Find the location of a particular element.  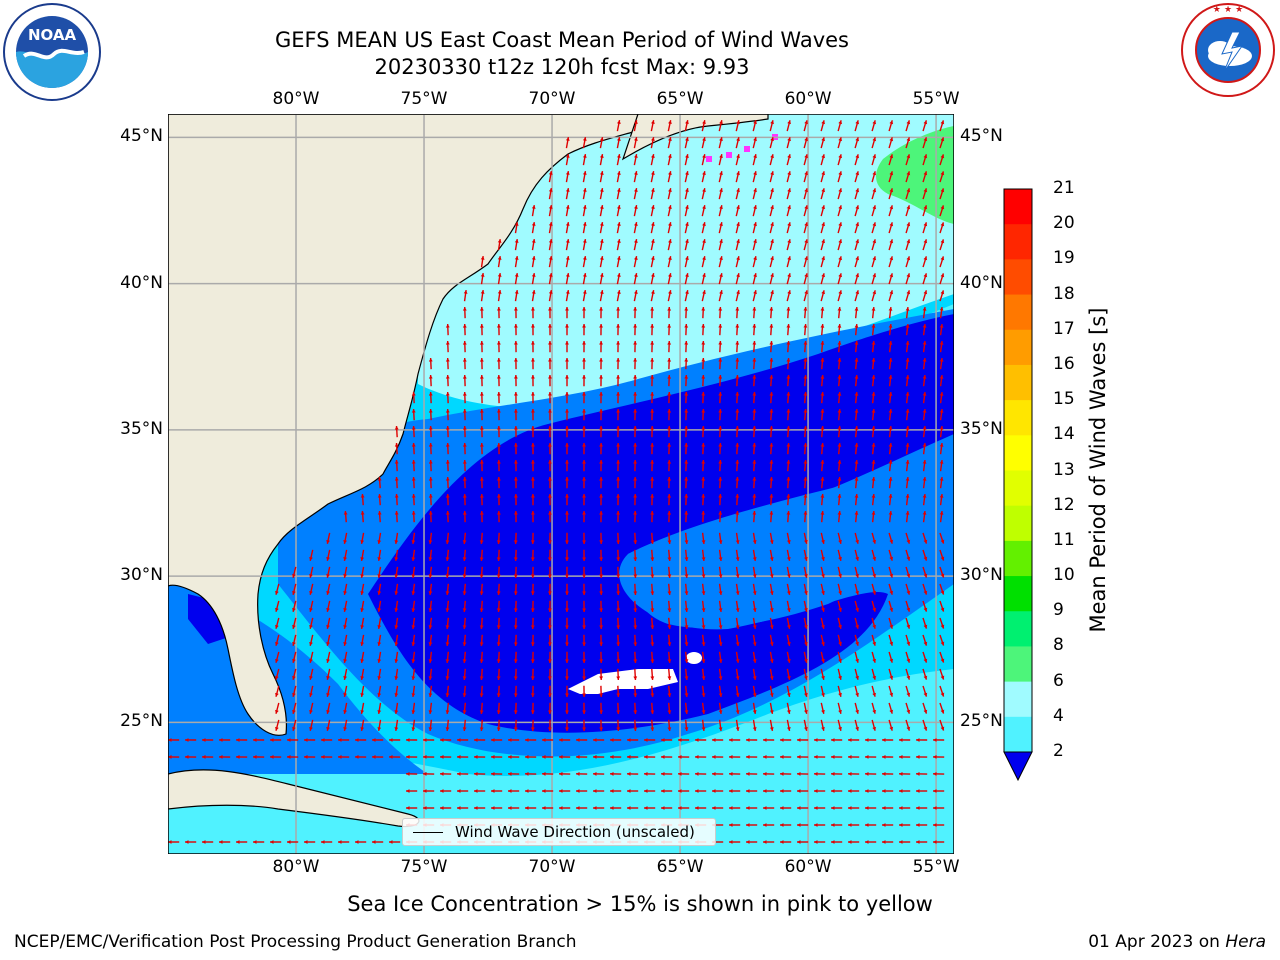

sea-ice-mark is located at coordinates (747, 149).